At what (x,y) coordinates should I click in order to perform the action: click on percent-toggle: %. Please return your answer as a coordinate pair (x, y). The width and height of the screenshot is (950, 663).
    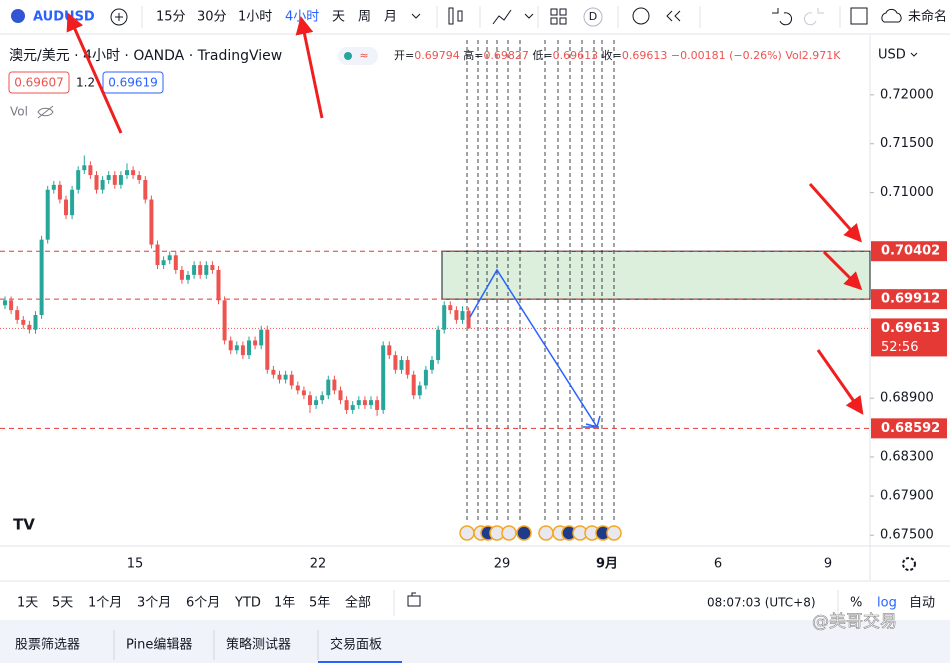
    Looking at the image, I should click on (856, 603).